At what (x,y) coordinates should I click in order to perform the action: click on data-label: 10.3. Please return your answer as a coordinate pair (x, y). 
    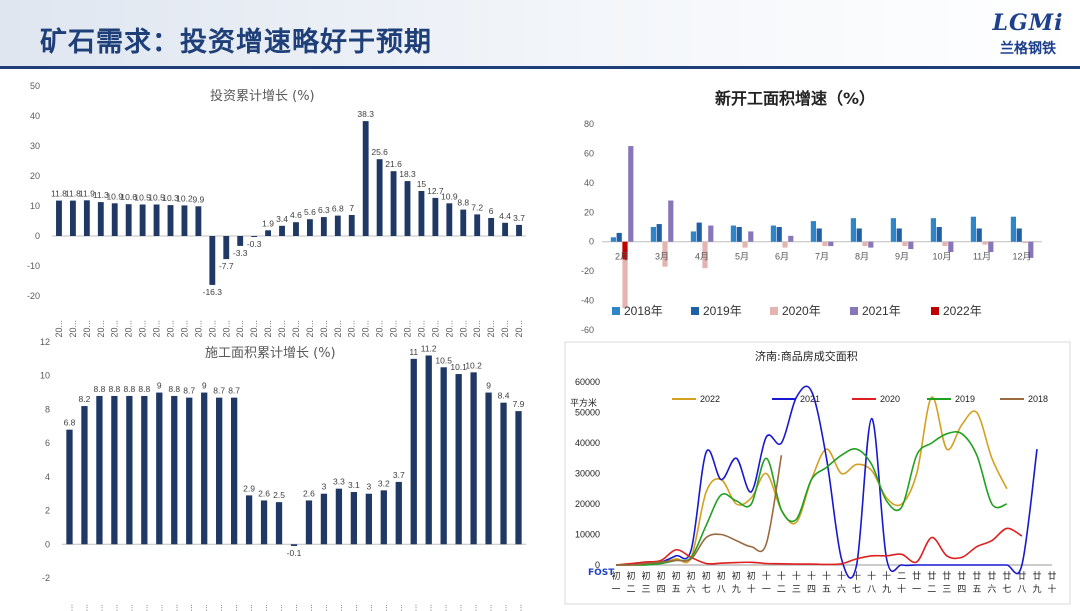
    Looking at the image, I should click on (170, 198).